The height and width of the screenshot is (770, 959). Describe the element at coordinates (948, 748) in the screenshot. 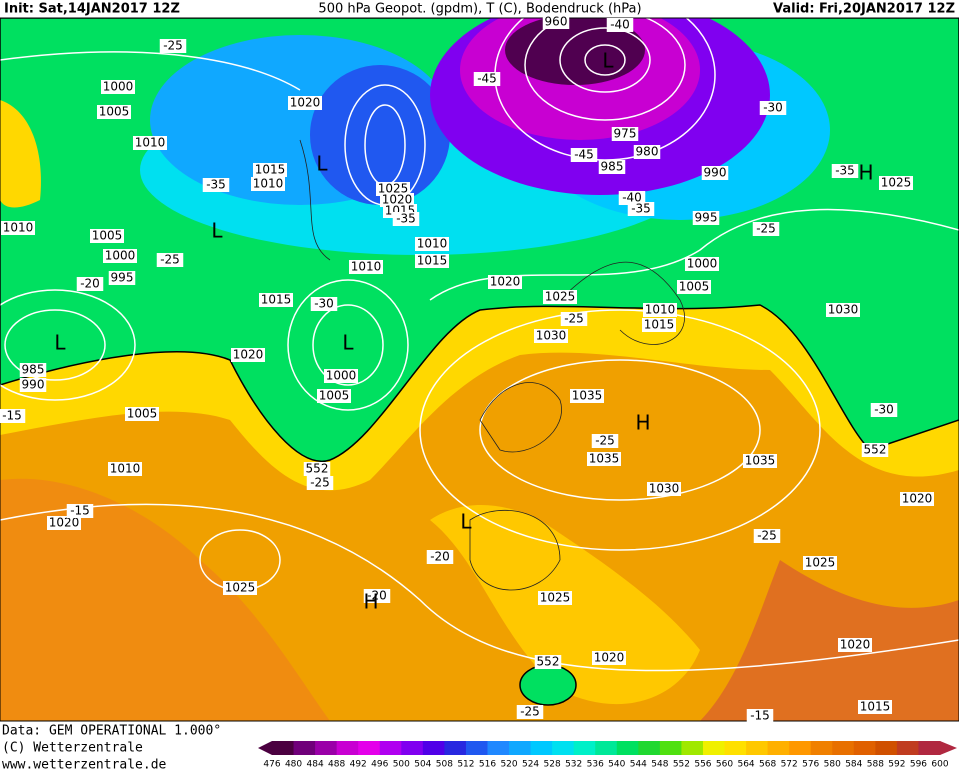

I see `colorbar-arrow-right` at that location.